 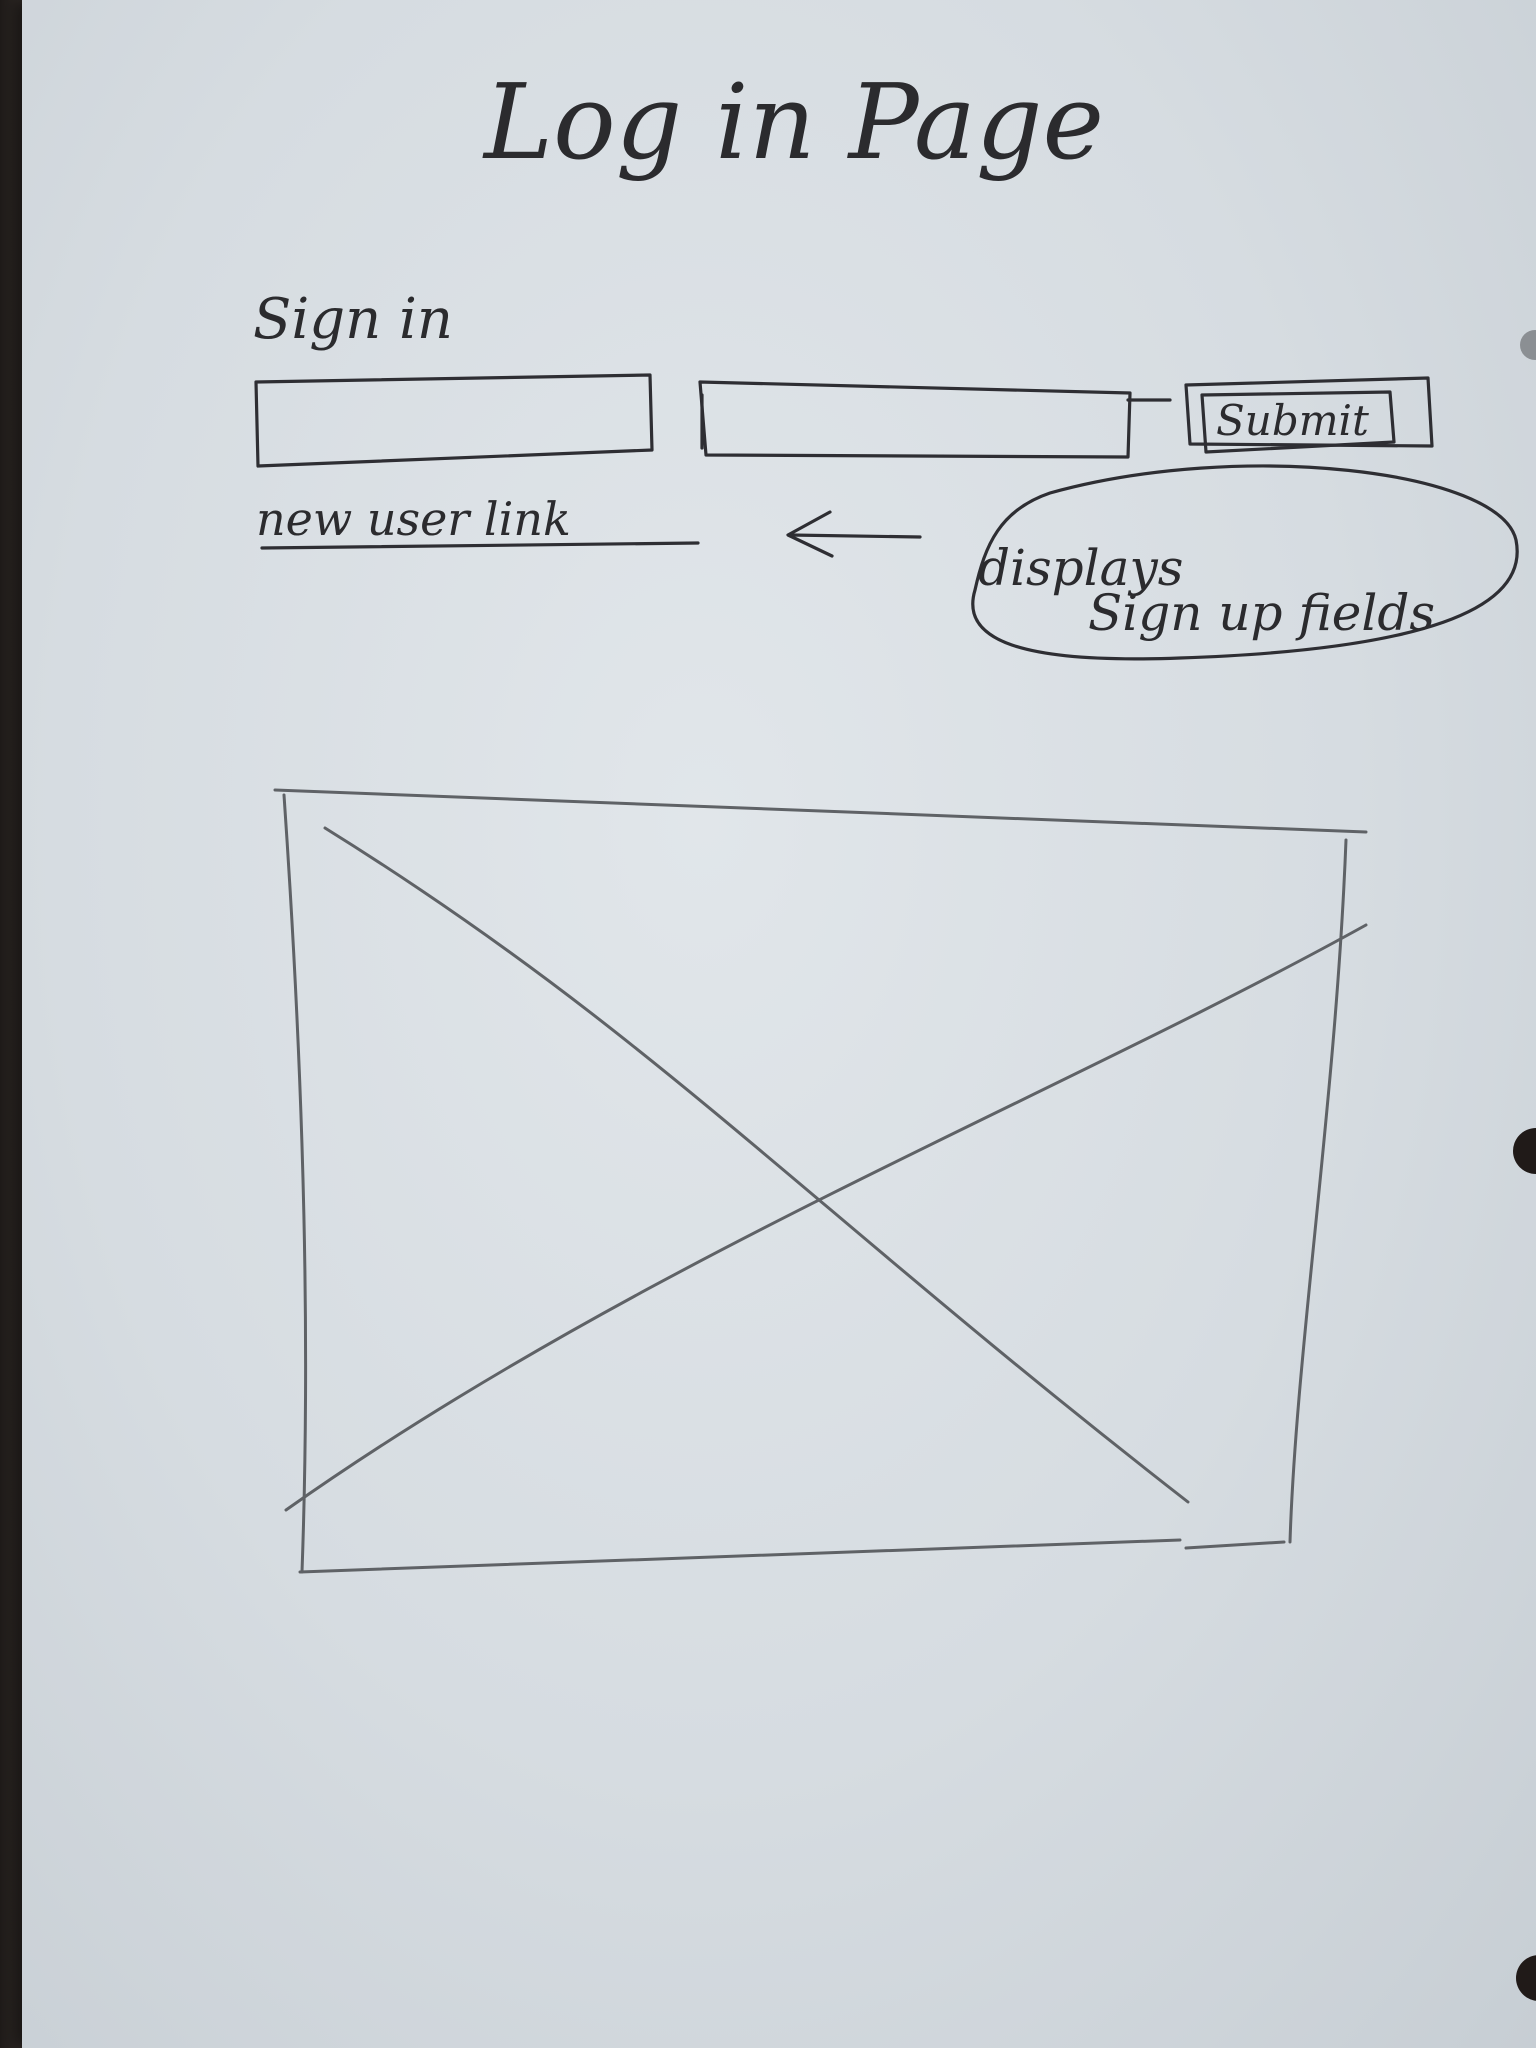 I want to click on annotation-line2: Sign up fields, so click(x=1261, y=613).